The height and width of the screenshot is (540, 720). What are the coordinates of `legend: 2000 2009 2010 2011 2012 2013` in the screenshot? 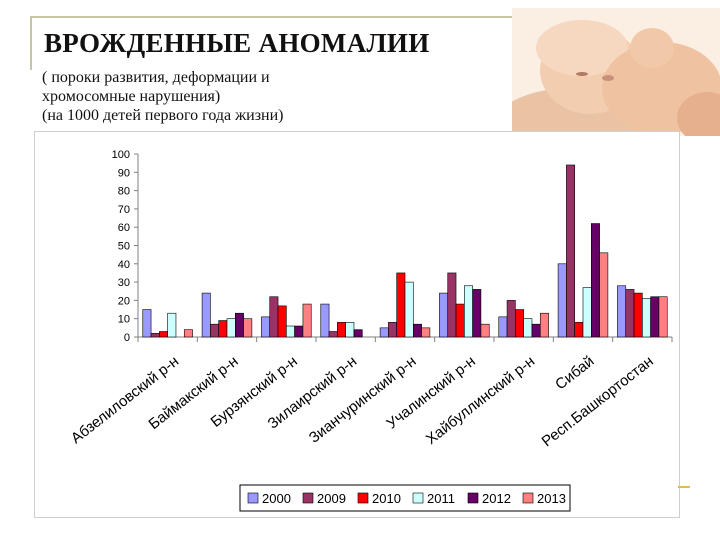 It's located at (405, 498).